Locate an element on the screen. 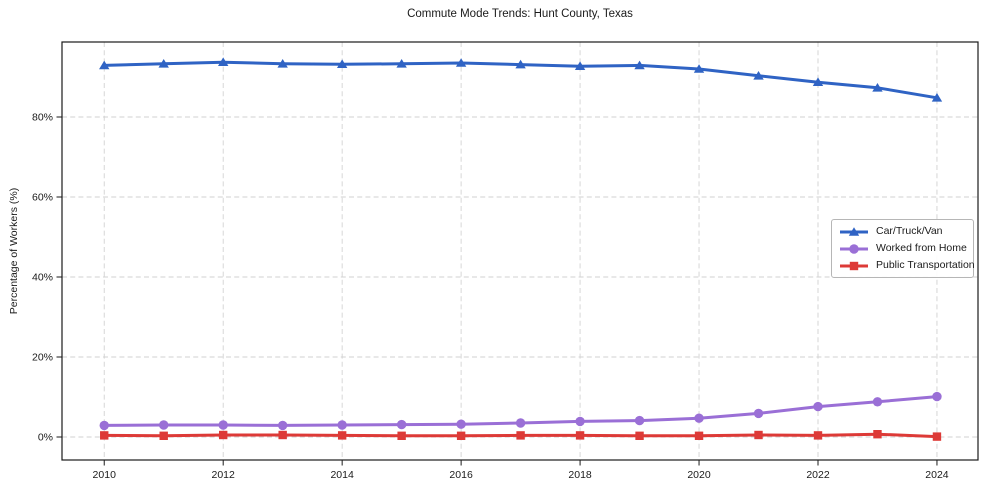  square-legend-swatch-icon is located at coordinates (854, 265).